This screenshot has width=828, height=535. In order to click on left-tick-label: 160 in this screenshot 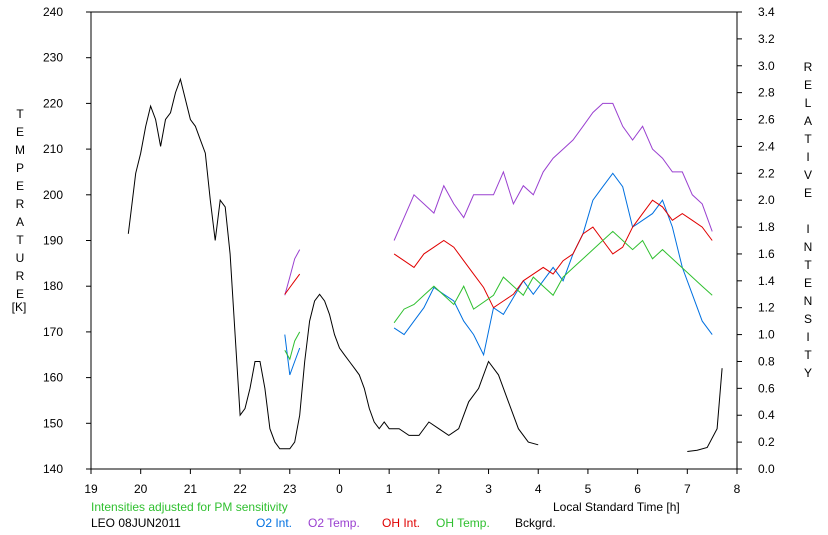, I will do `click(53, 378)`.